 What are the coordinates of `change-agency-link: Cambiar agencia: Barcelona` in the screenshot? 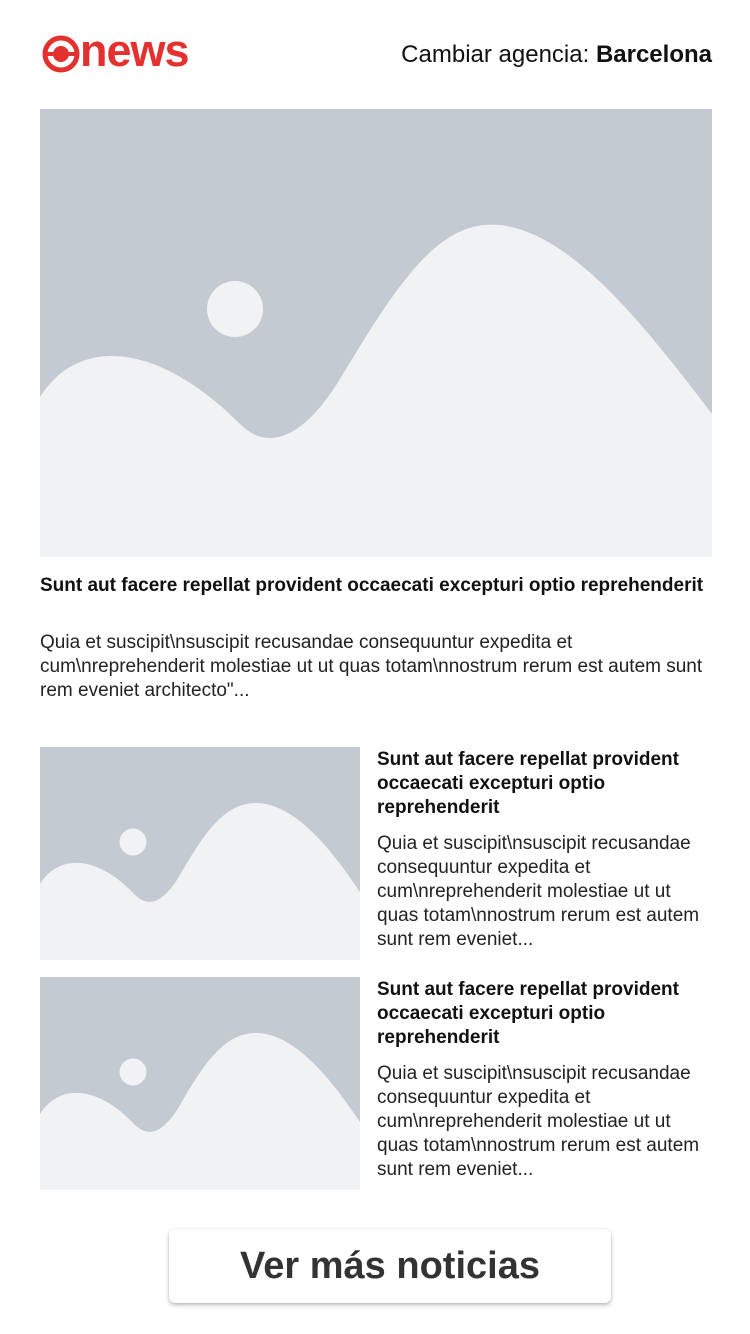 It's located at (556, 55).